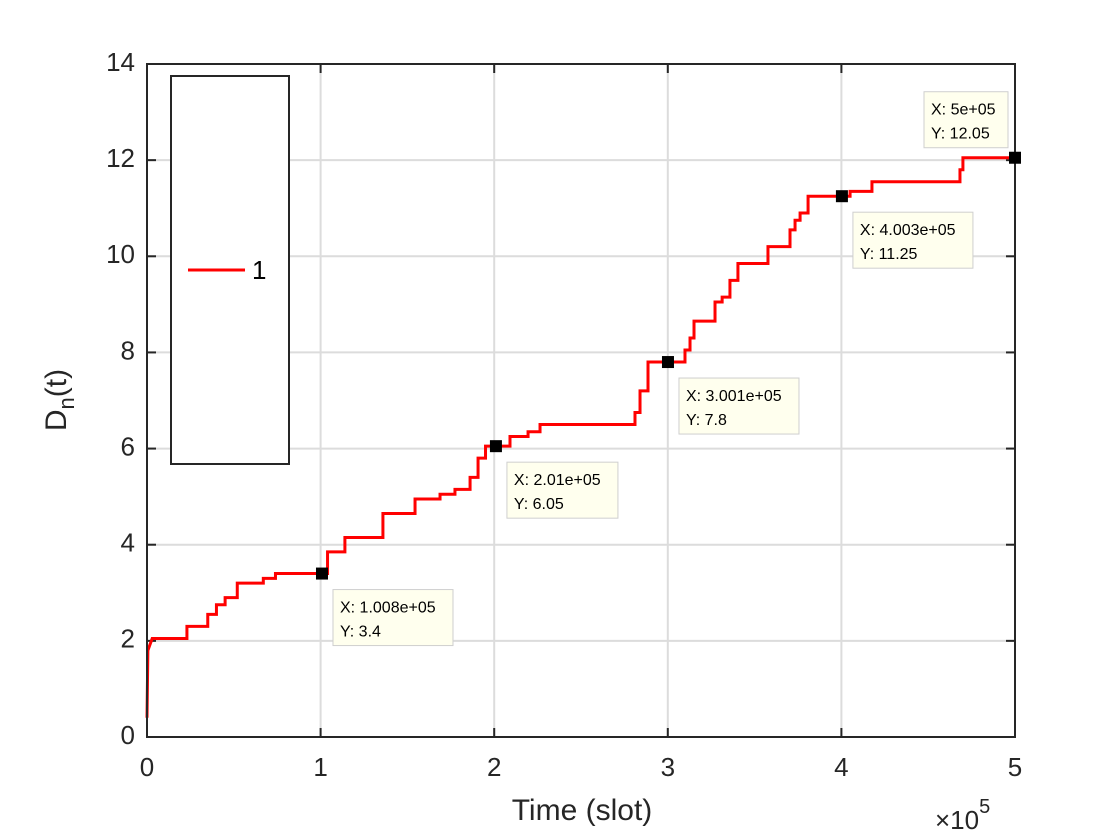 This screenshot has width=1120, height=840. I want to click on y-tick-label: 0, so click(128, 735).